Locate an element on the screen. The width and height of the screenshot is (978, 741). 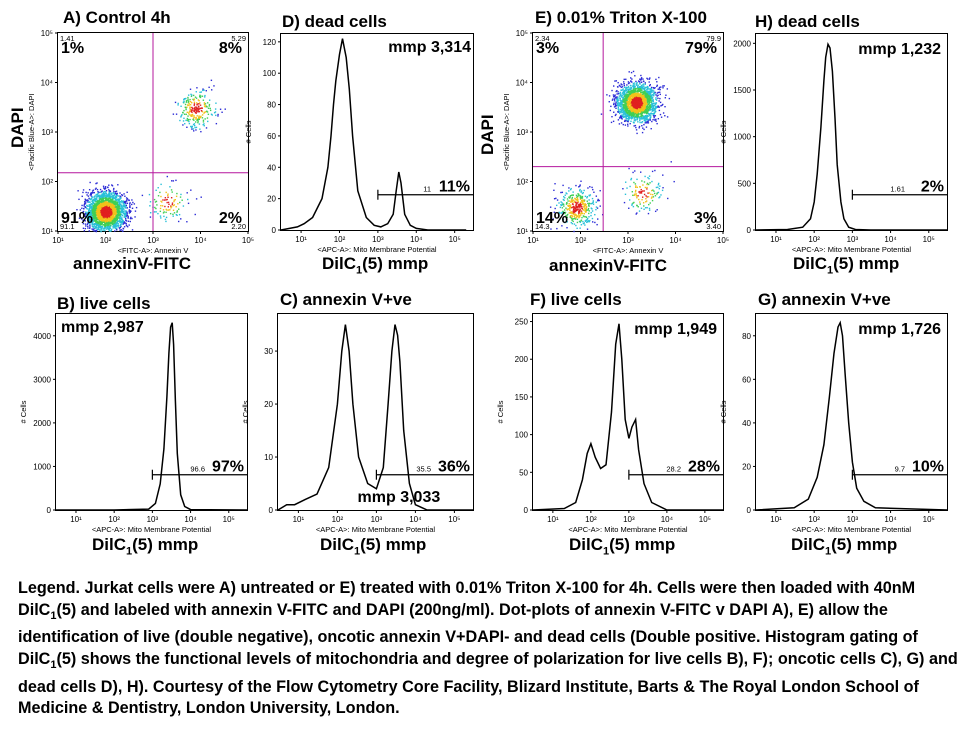
chart-A-q-UL: 1% is located at coordinates (72, 48).